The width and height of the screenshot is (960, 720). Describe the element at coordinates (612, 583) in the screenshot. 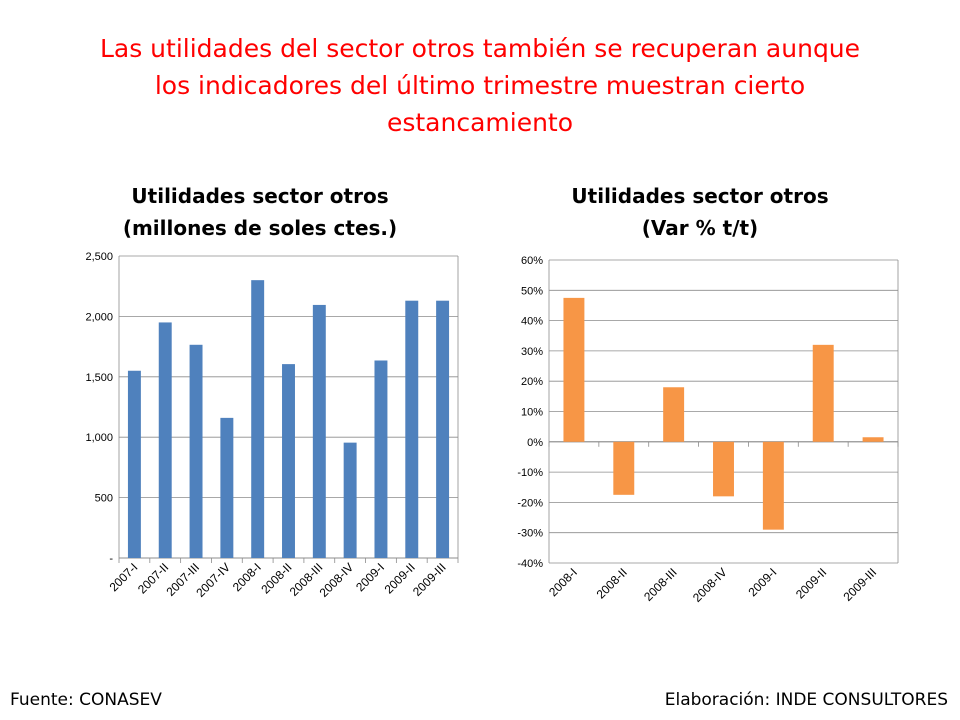

I see `x-tick-label: 2008-II` at that location.